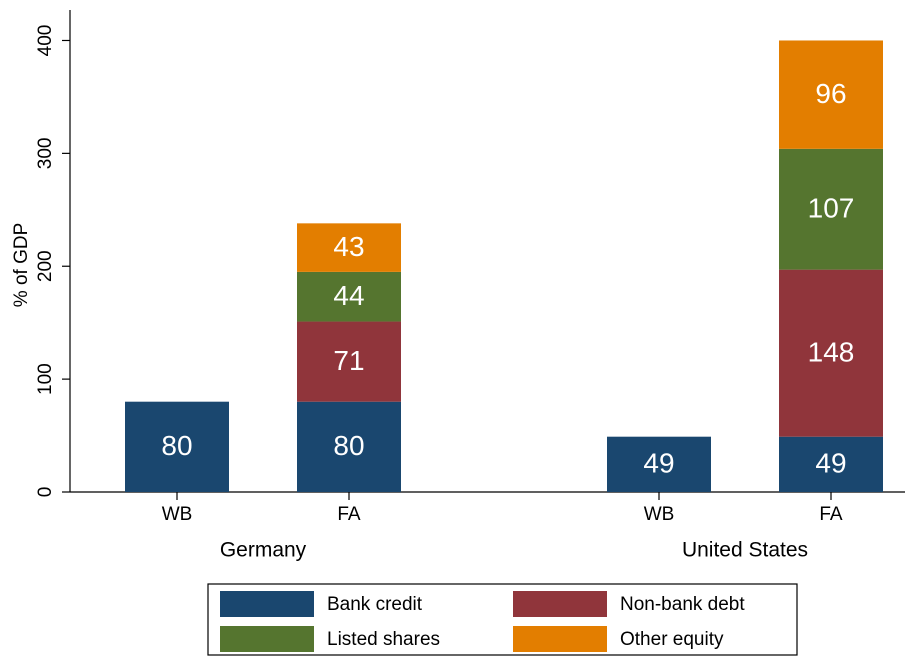 Image resolution: width=916 pixels, height=656 pixels. I want to click on y-axis-title: % of GDP, so click(21, 265).